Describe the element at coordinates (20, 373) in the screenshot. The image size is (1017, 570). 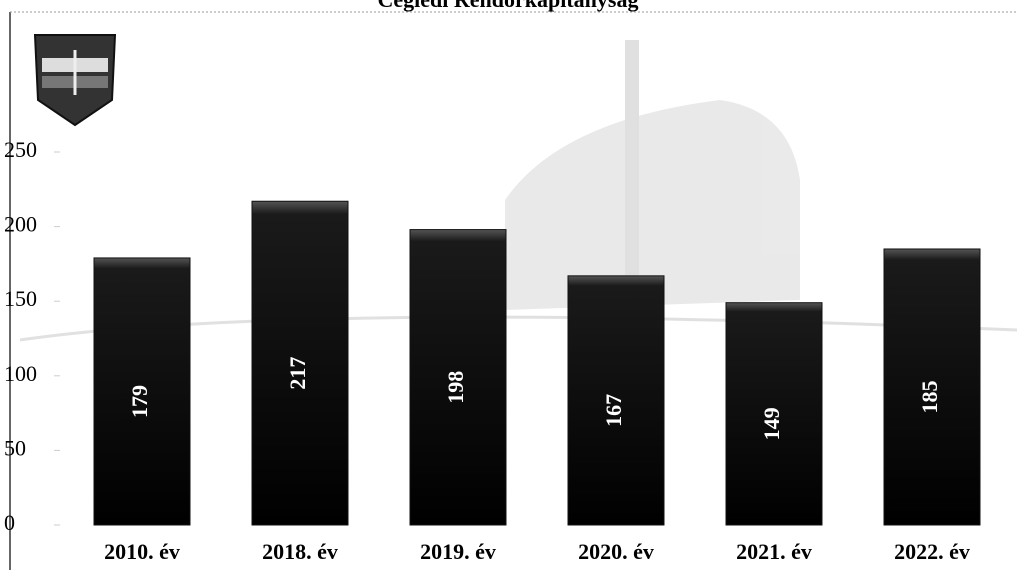
I see `y-tick-label: 100` at that location.